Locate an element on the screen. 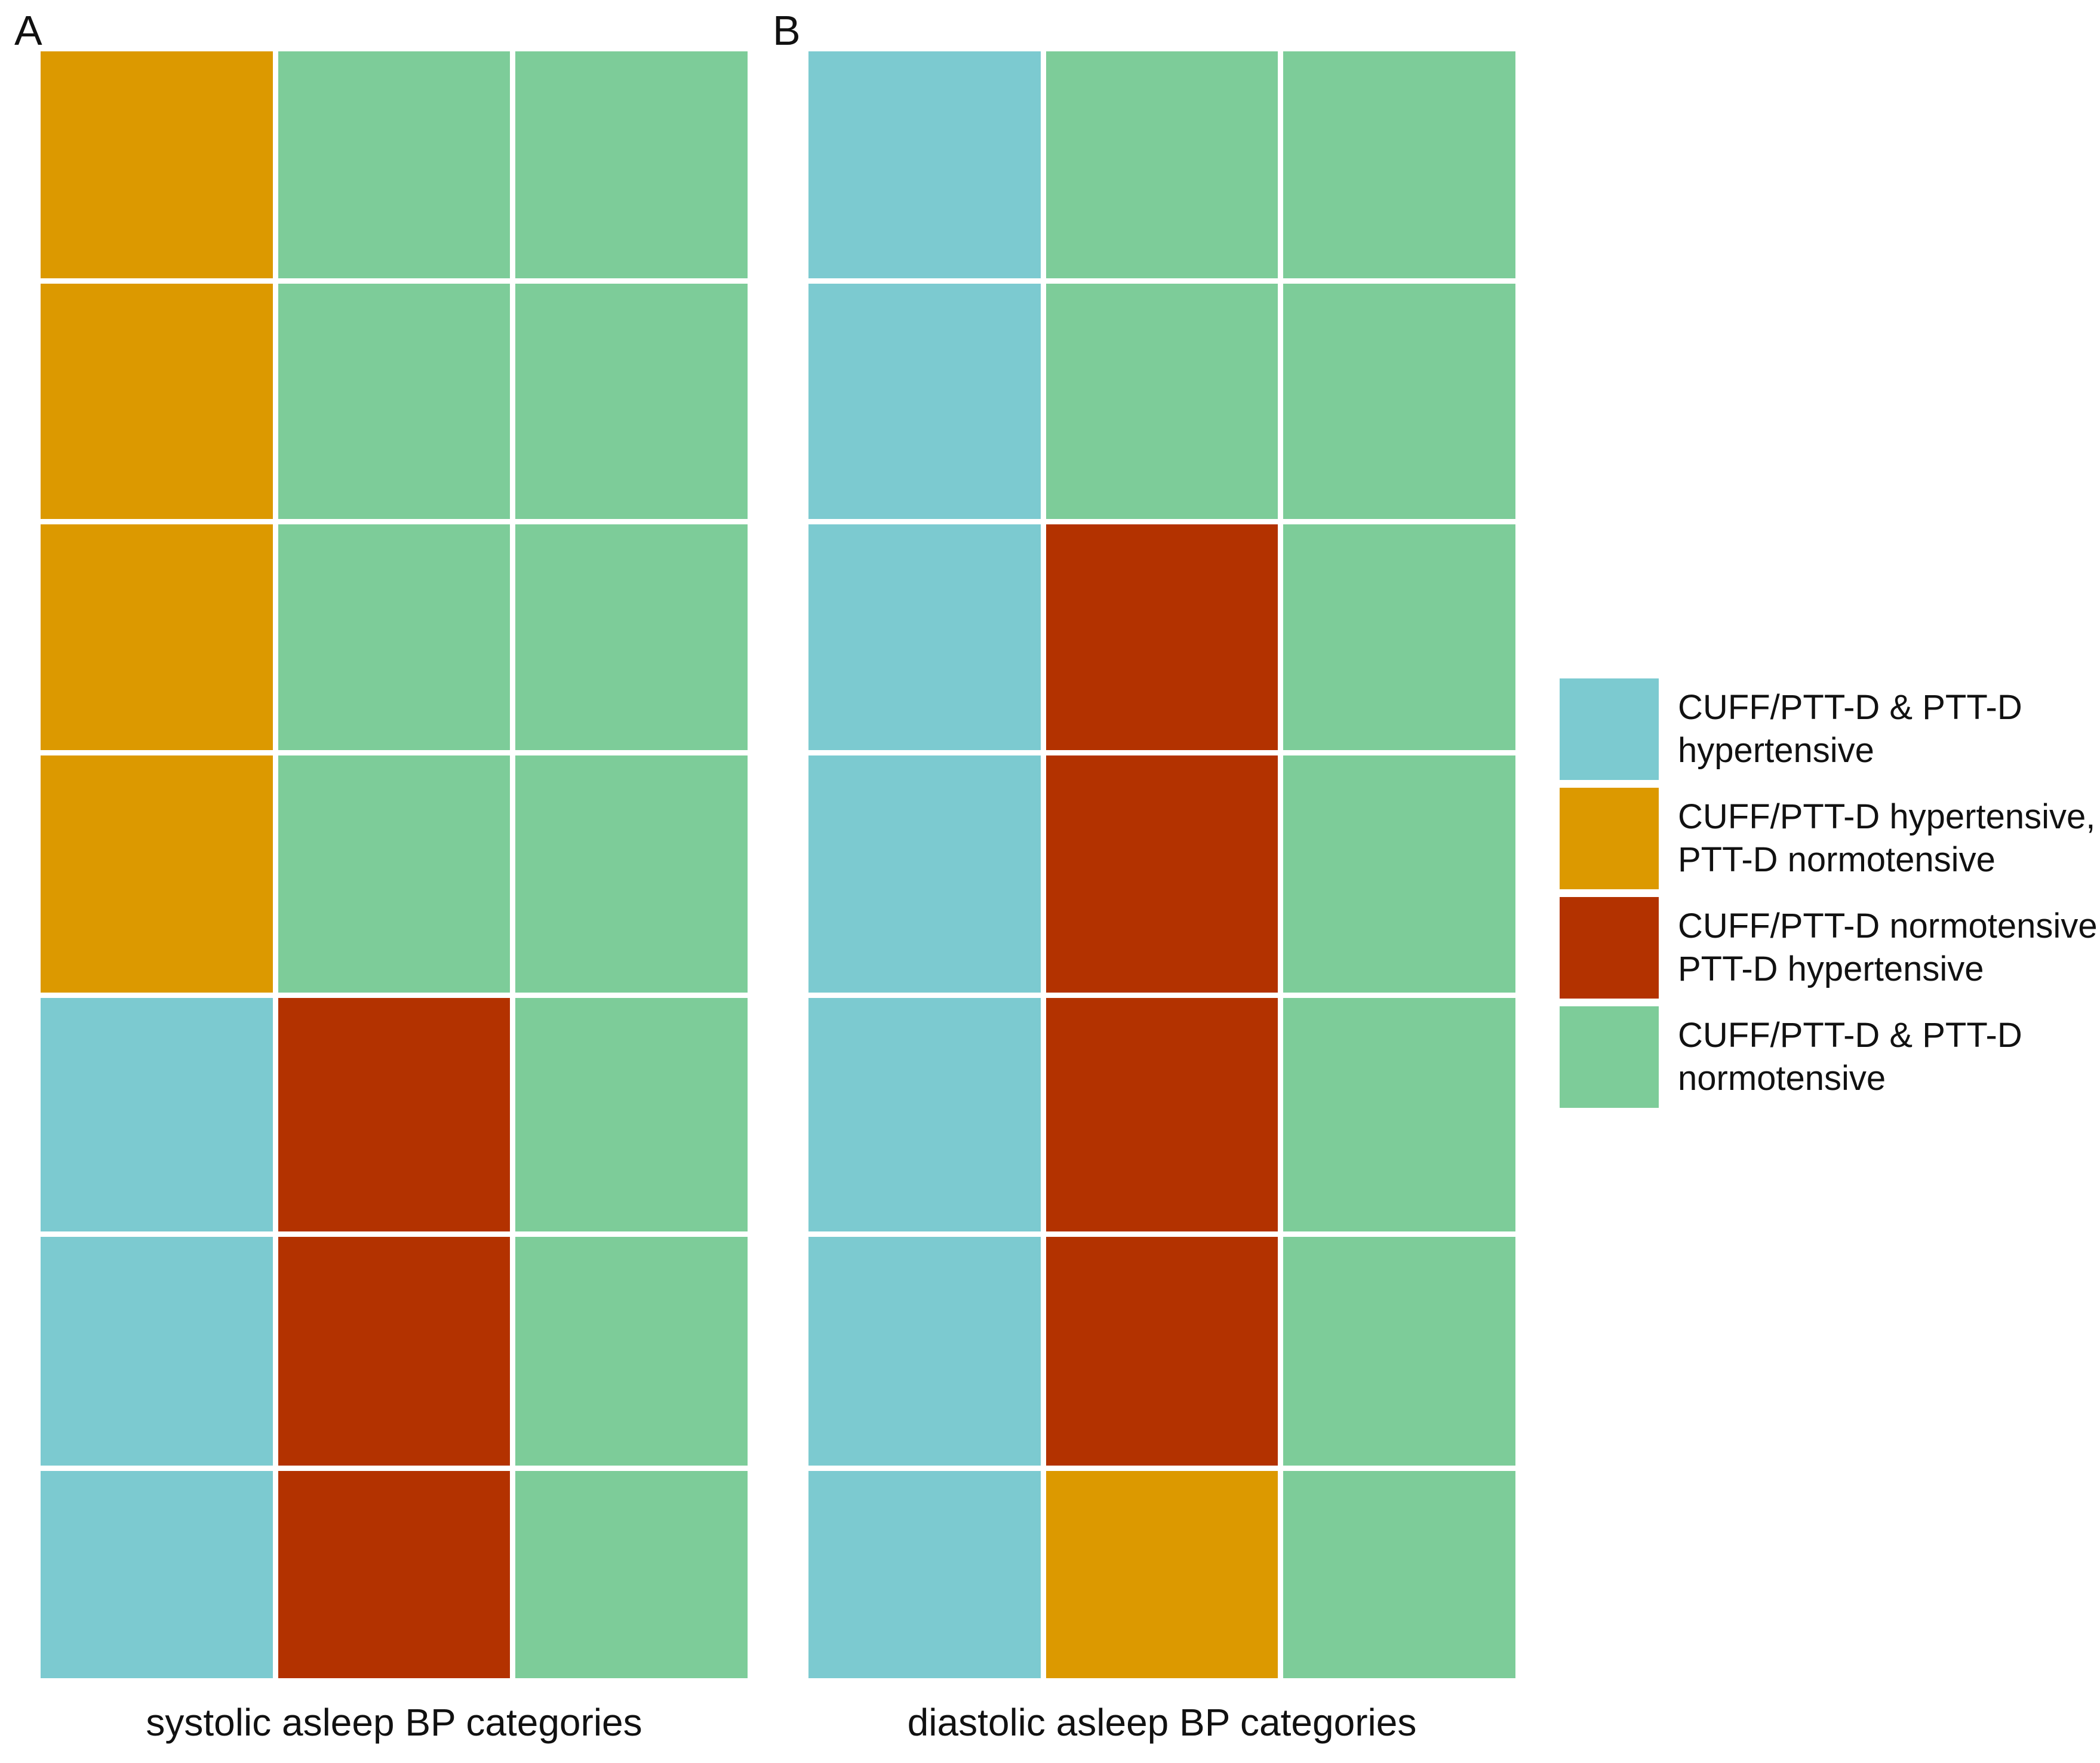 The width and height of the screenshot is (2100, 1763). legend-swatch-orange is located at coordinates (1609, 838).